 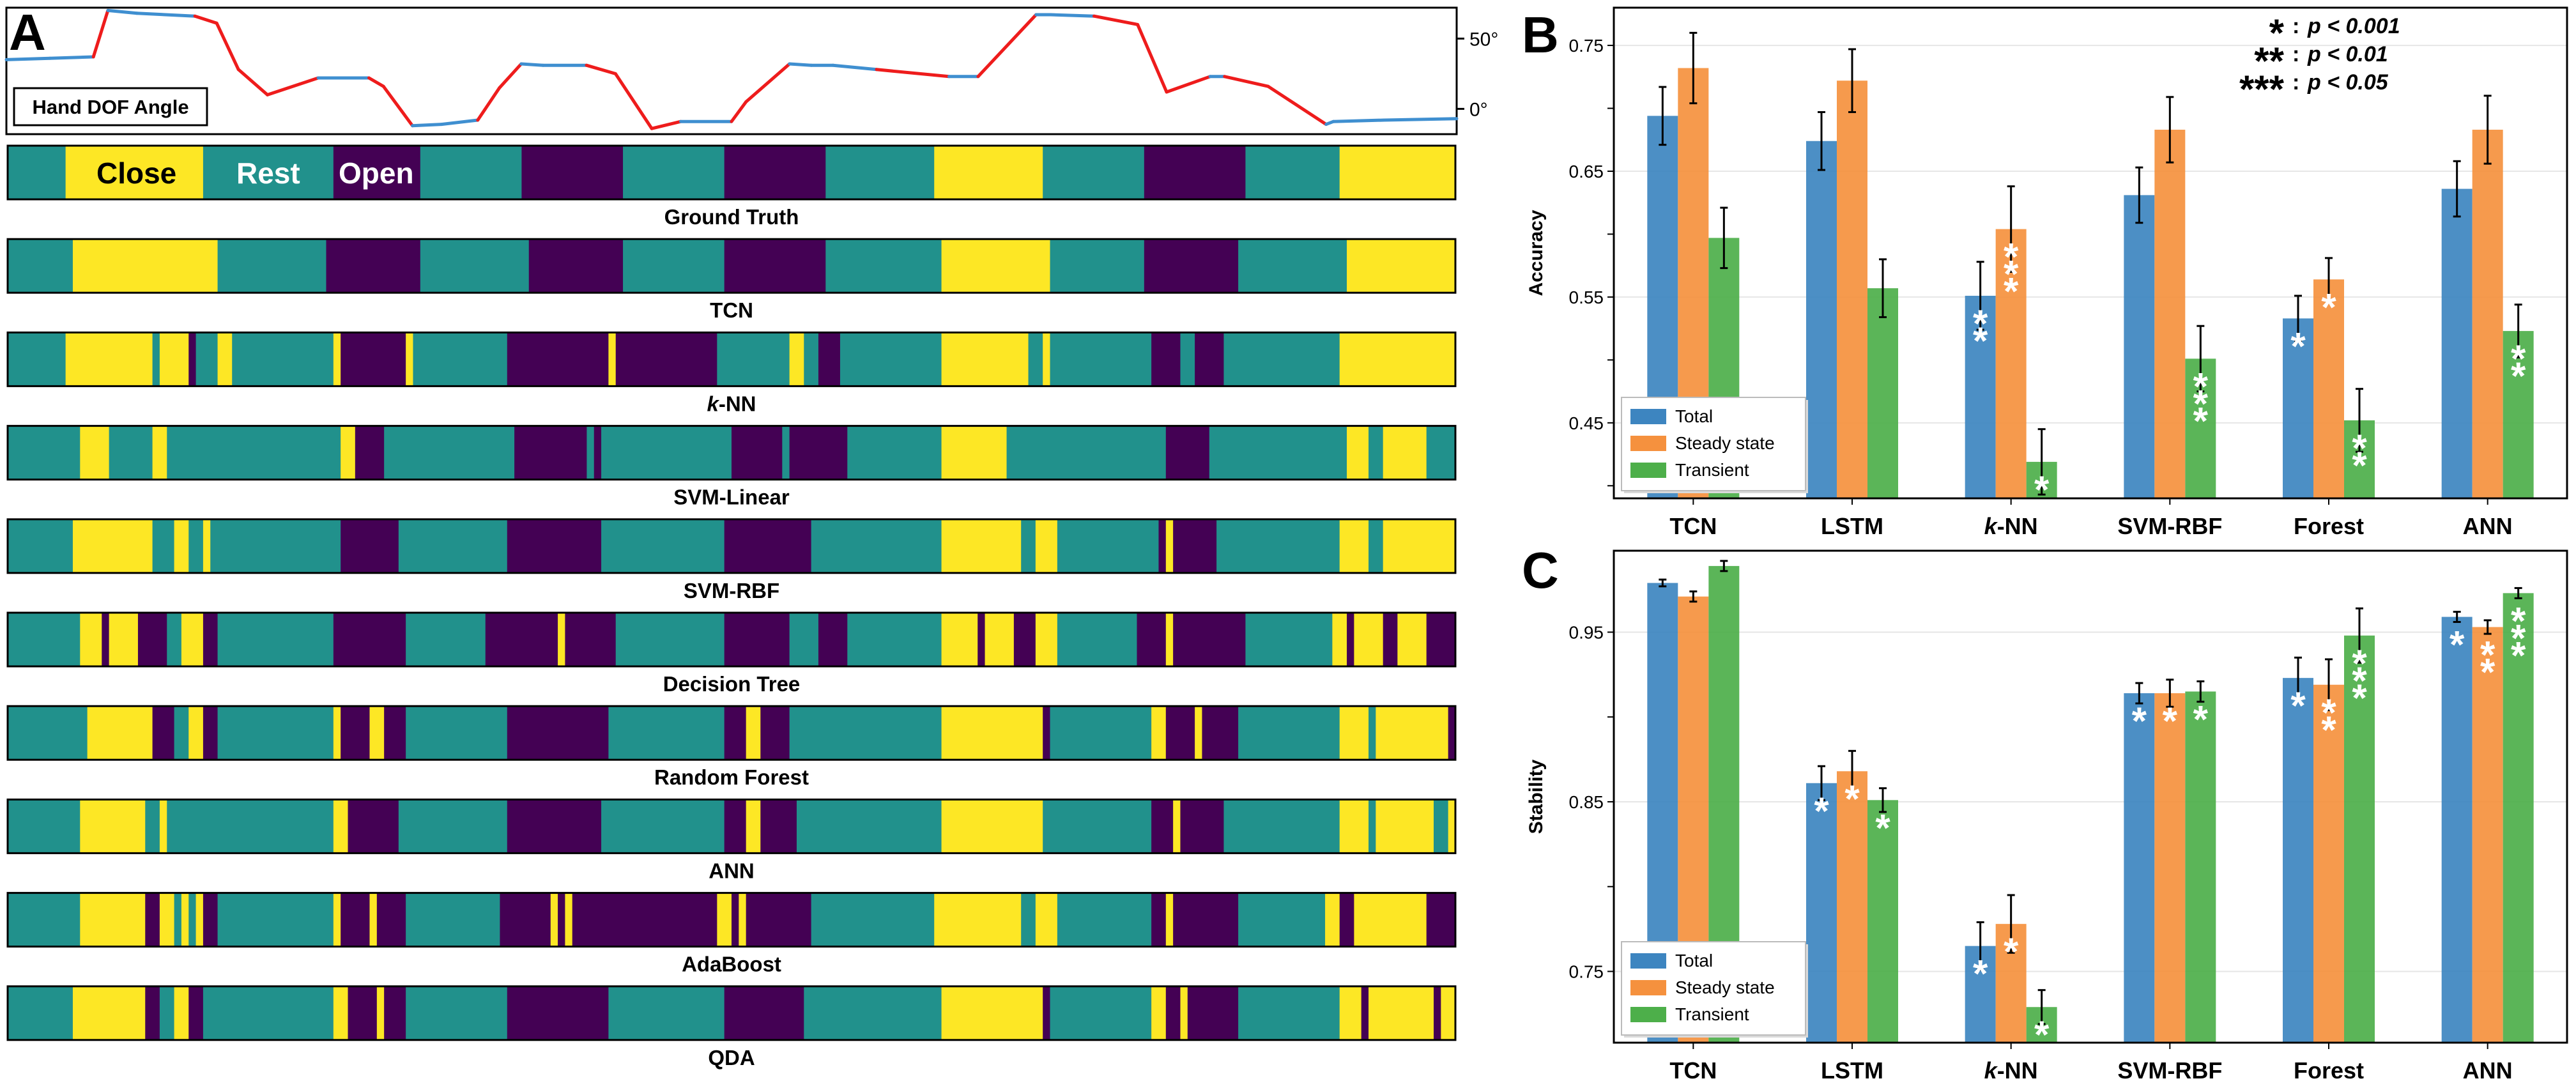 What do you see at coordinates (2456, 343) in the screenshot?
I see `bar-total-ann` at bounding box center [2456, 343].